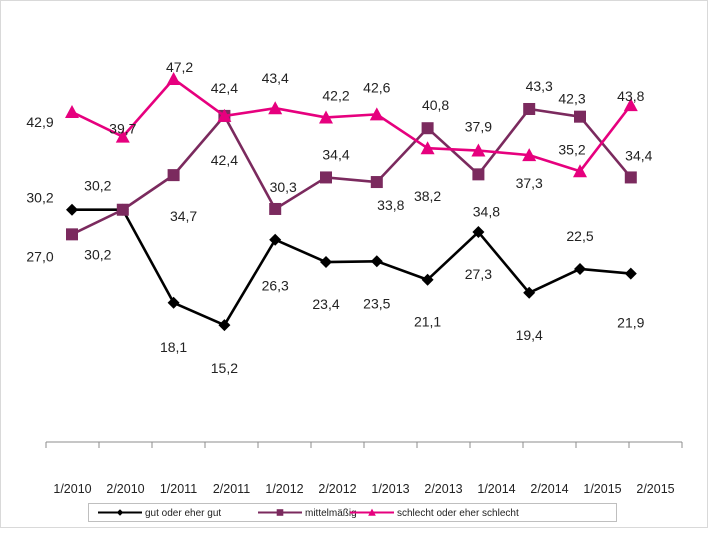 The height and width of the screenshot is (533, 708). What do you see at coordinates (275, 78) in the screenshot?
I see `data-label: 43,4` at bounding box center [275, 78].